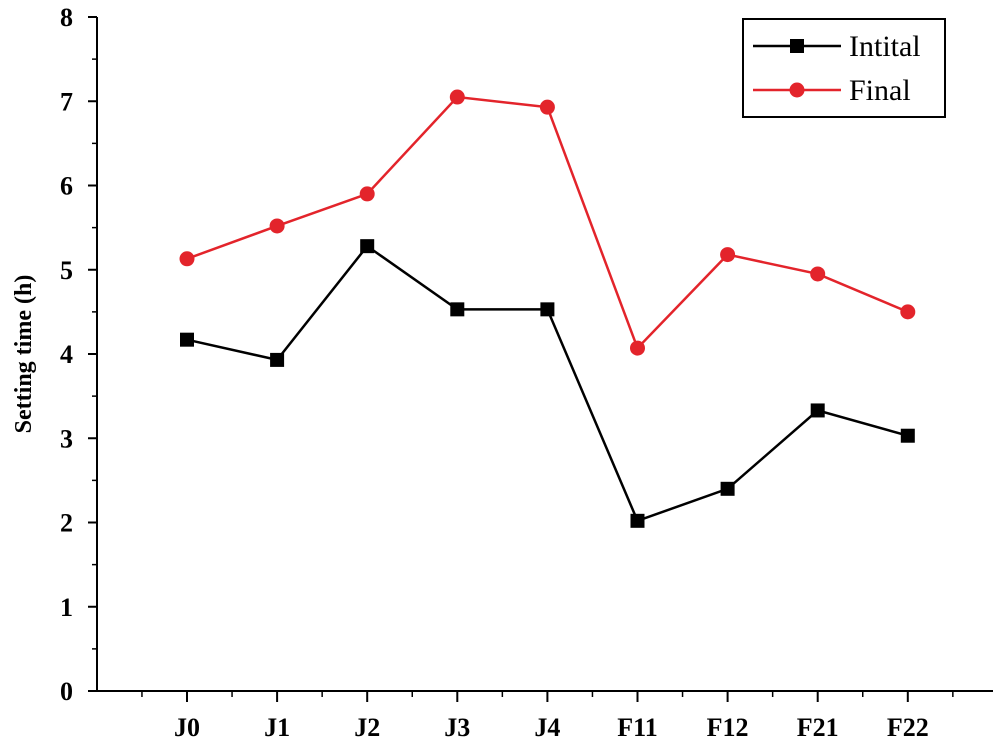 The height and width of the screenshot is (743, 1000). What do you see at coordinates (908, 727) in the screenshot?
I see `x-tick-label: F22` at bounding box center [908, 727].